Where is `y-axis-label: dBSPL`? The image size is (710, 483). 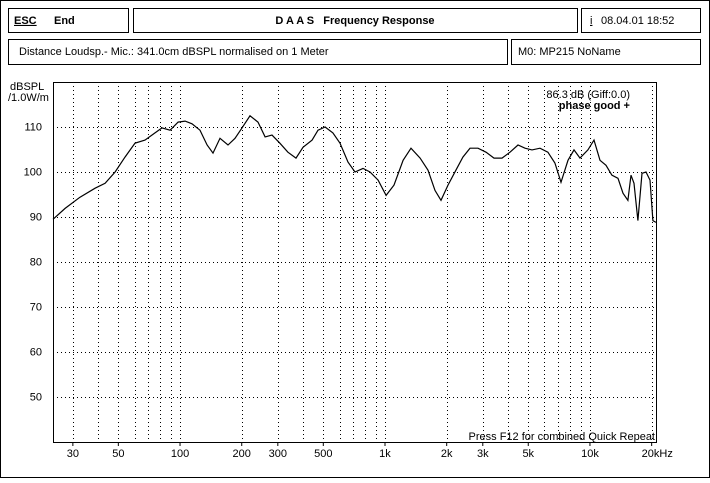 y-axis-label: dBSPL is located at coordinates (27, 87).